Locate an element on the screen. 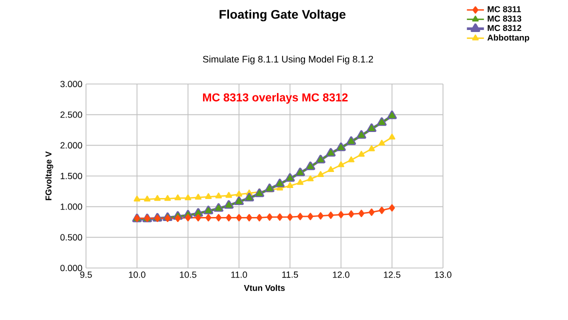 This screenshot has height=320, width=568. x-tick-label: 12.0 is located at coordinates (341, 275).